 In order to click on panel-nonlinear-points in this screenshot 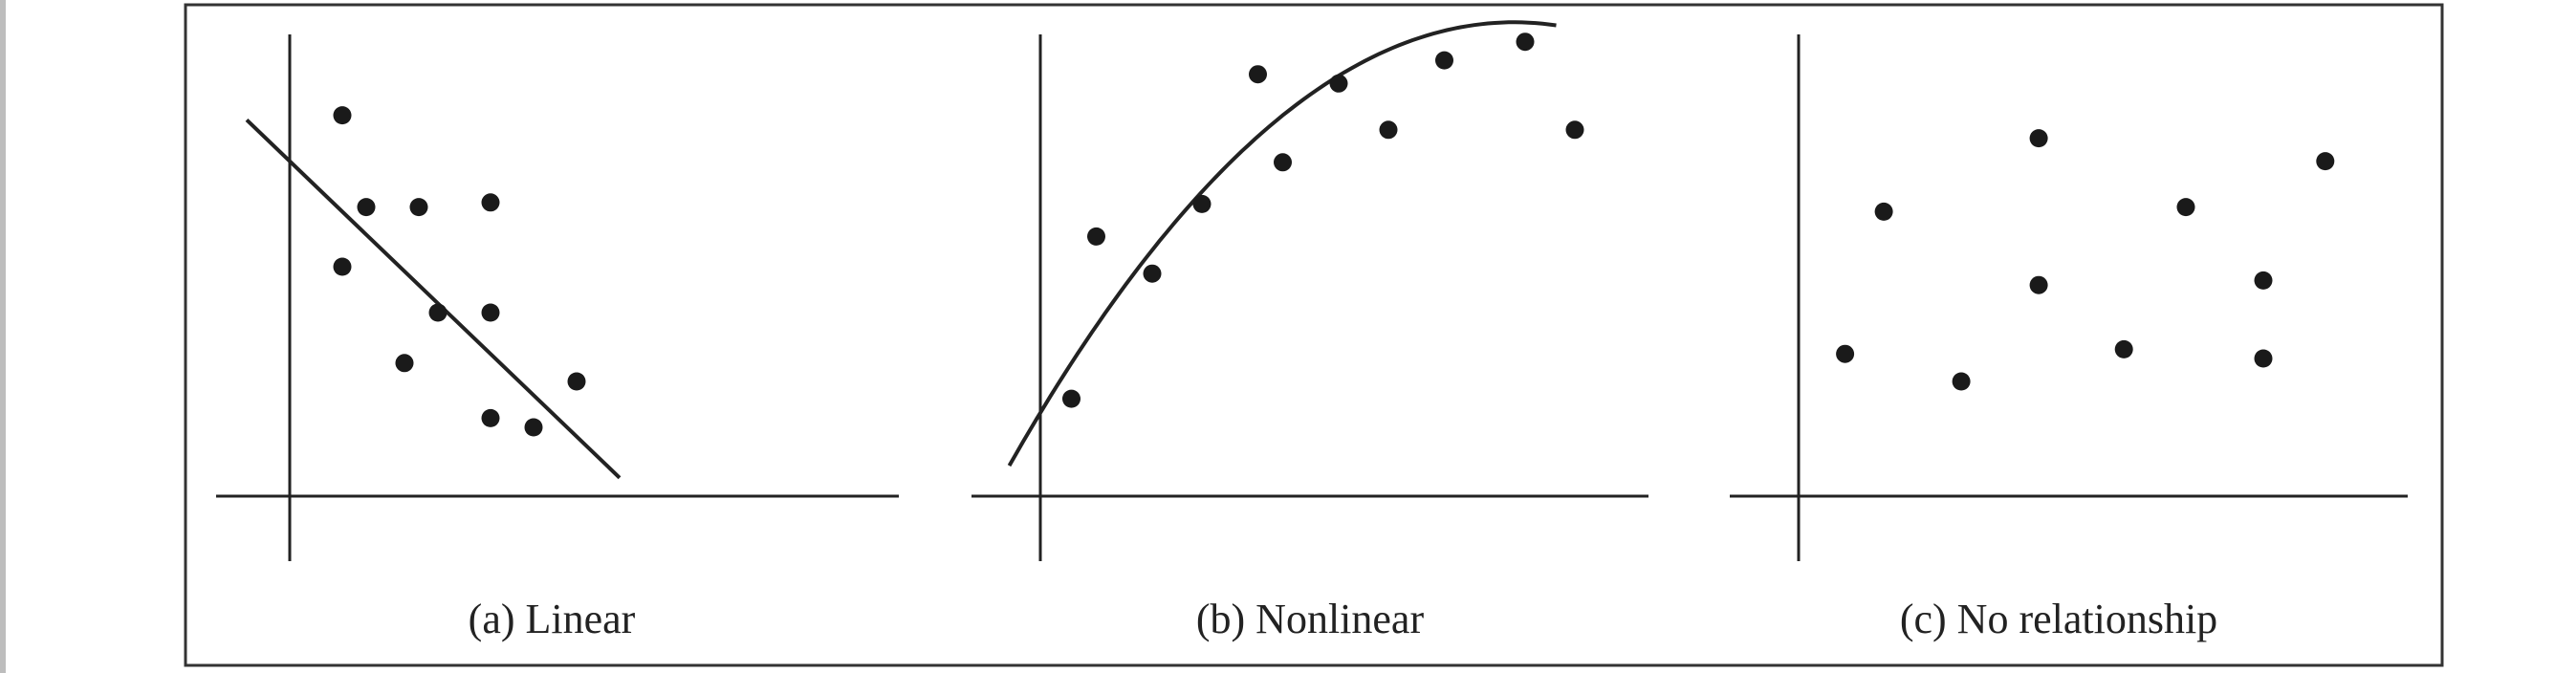, I will do `click(1323, 220)`.